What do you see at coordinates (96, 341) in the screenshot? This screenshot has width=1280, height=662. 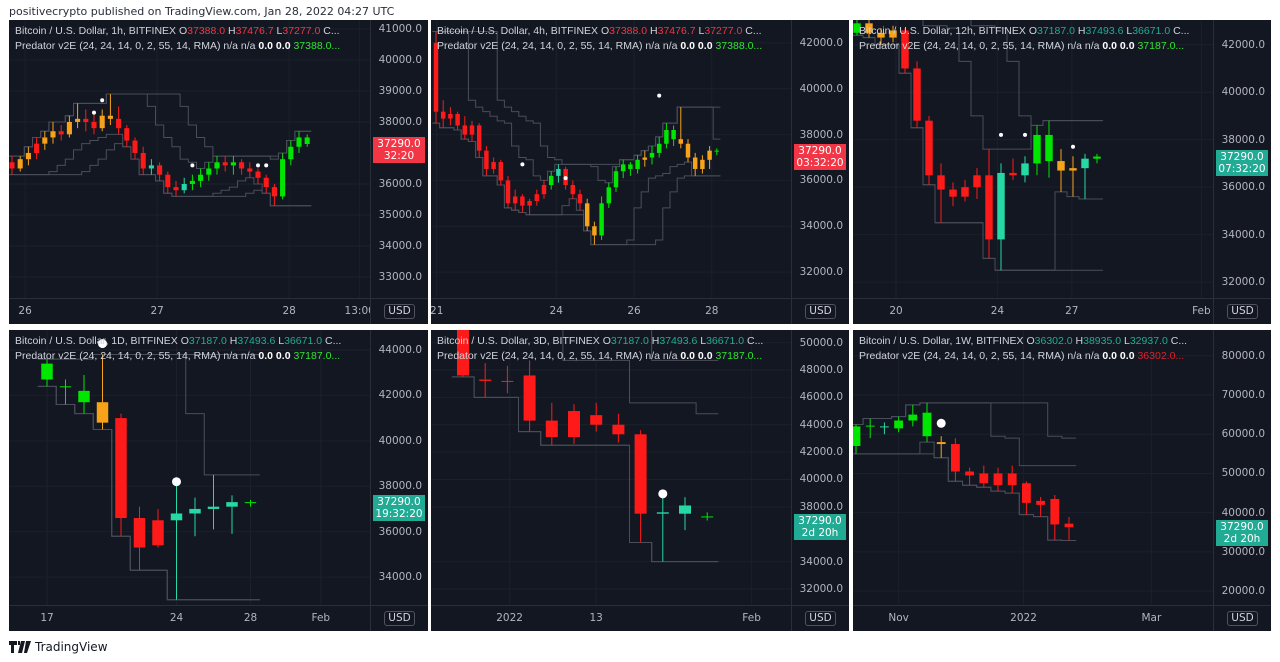 I see `symbol-title: Bitcoin / U.S. Dollar, 1D, BITFINEX` at bounding box center [96, 341].